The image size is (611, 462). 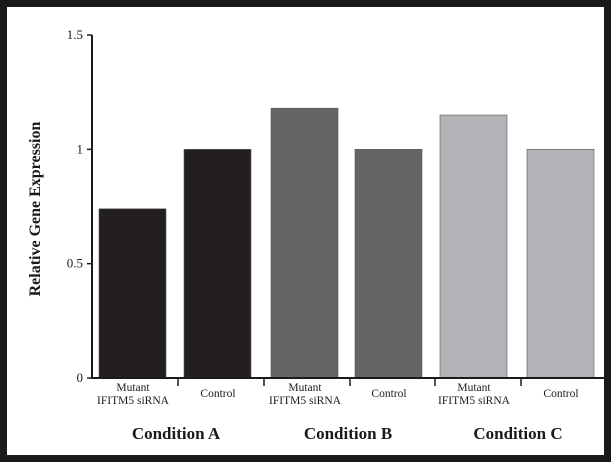 What do you see at coordinates (176, 433) in the screenshot?
I see `group-label: Condition A` at bounding box center [176, 433].